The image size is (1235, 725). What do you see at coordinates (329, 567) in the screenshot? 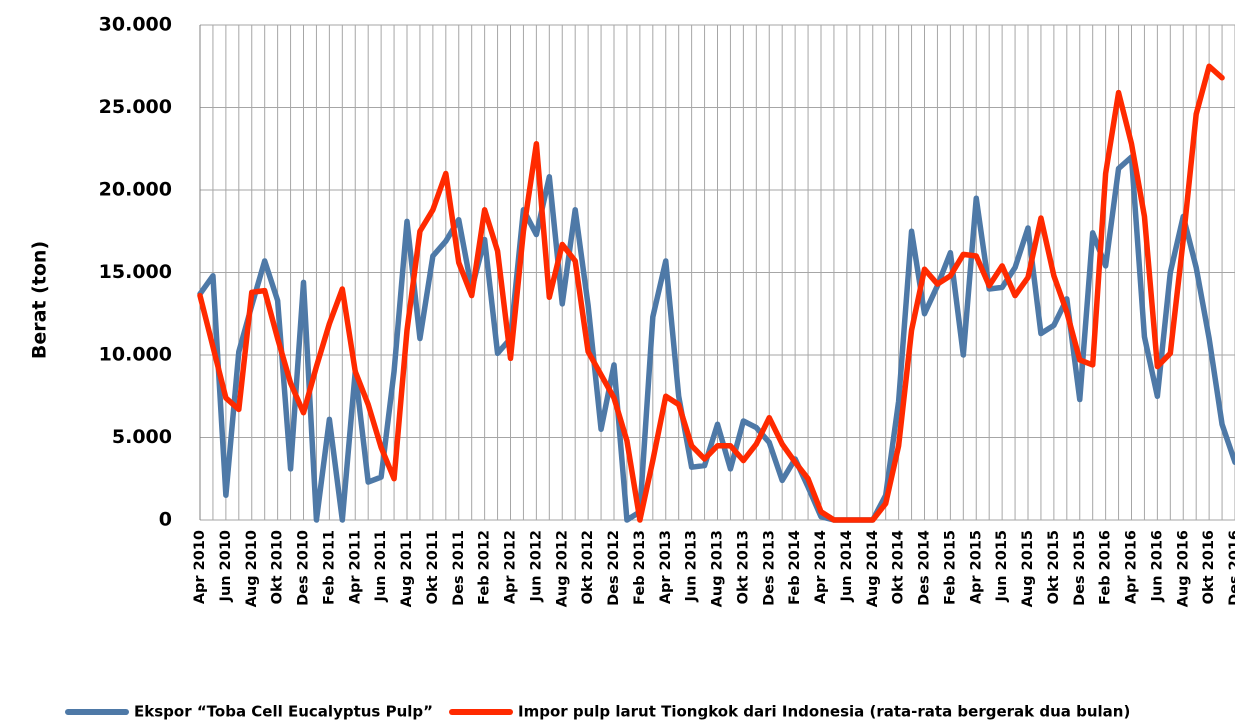
I see `x-tick-label: Feb 2011` at bounding box center [329, 567].